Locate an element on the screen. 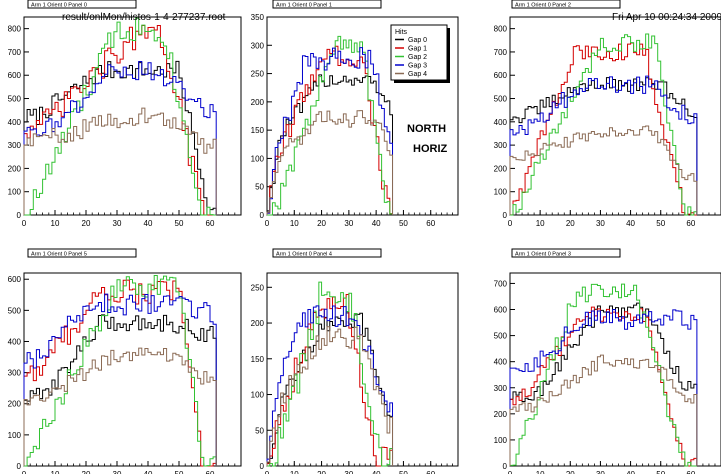 The image size is (721, 474). timestamp: Fri Apr 10 00:24:34 2009 is located at coordinates (666, 17).